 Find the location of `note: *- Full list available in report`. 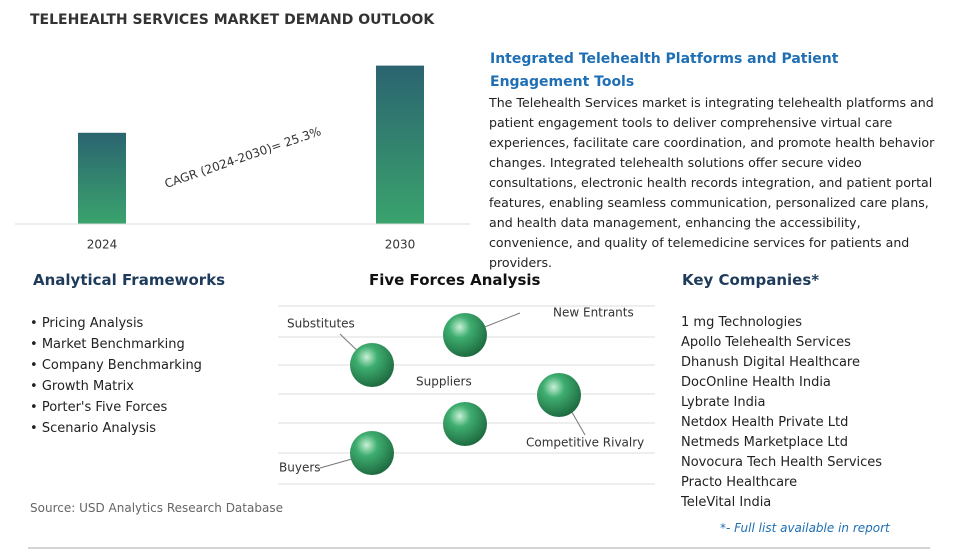

note: *- Full list available in report is located at coordinates (805, 528).